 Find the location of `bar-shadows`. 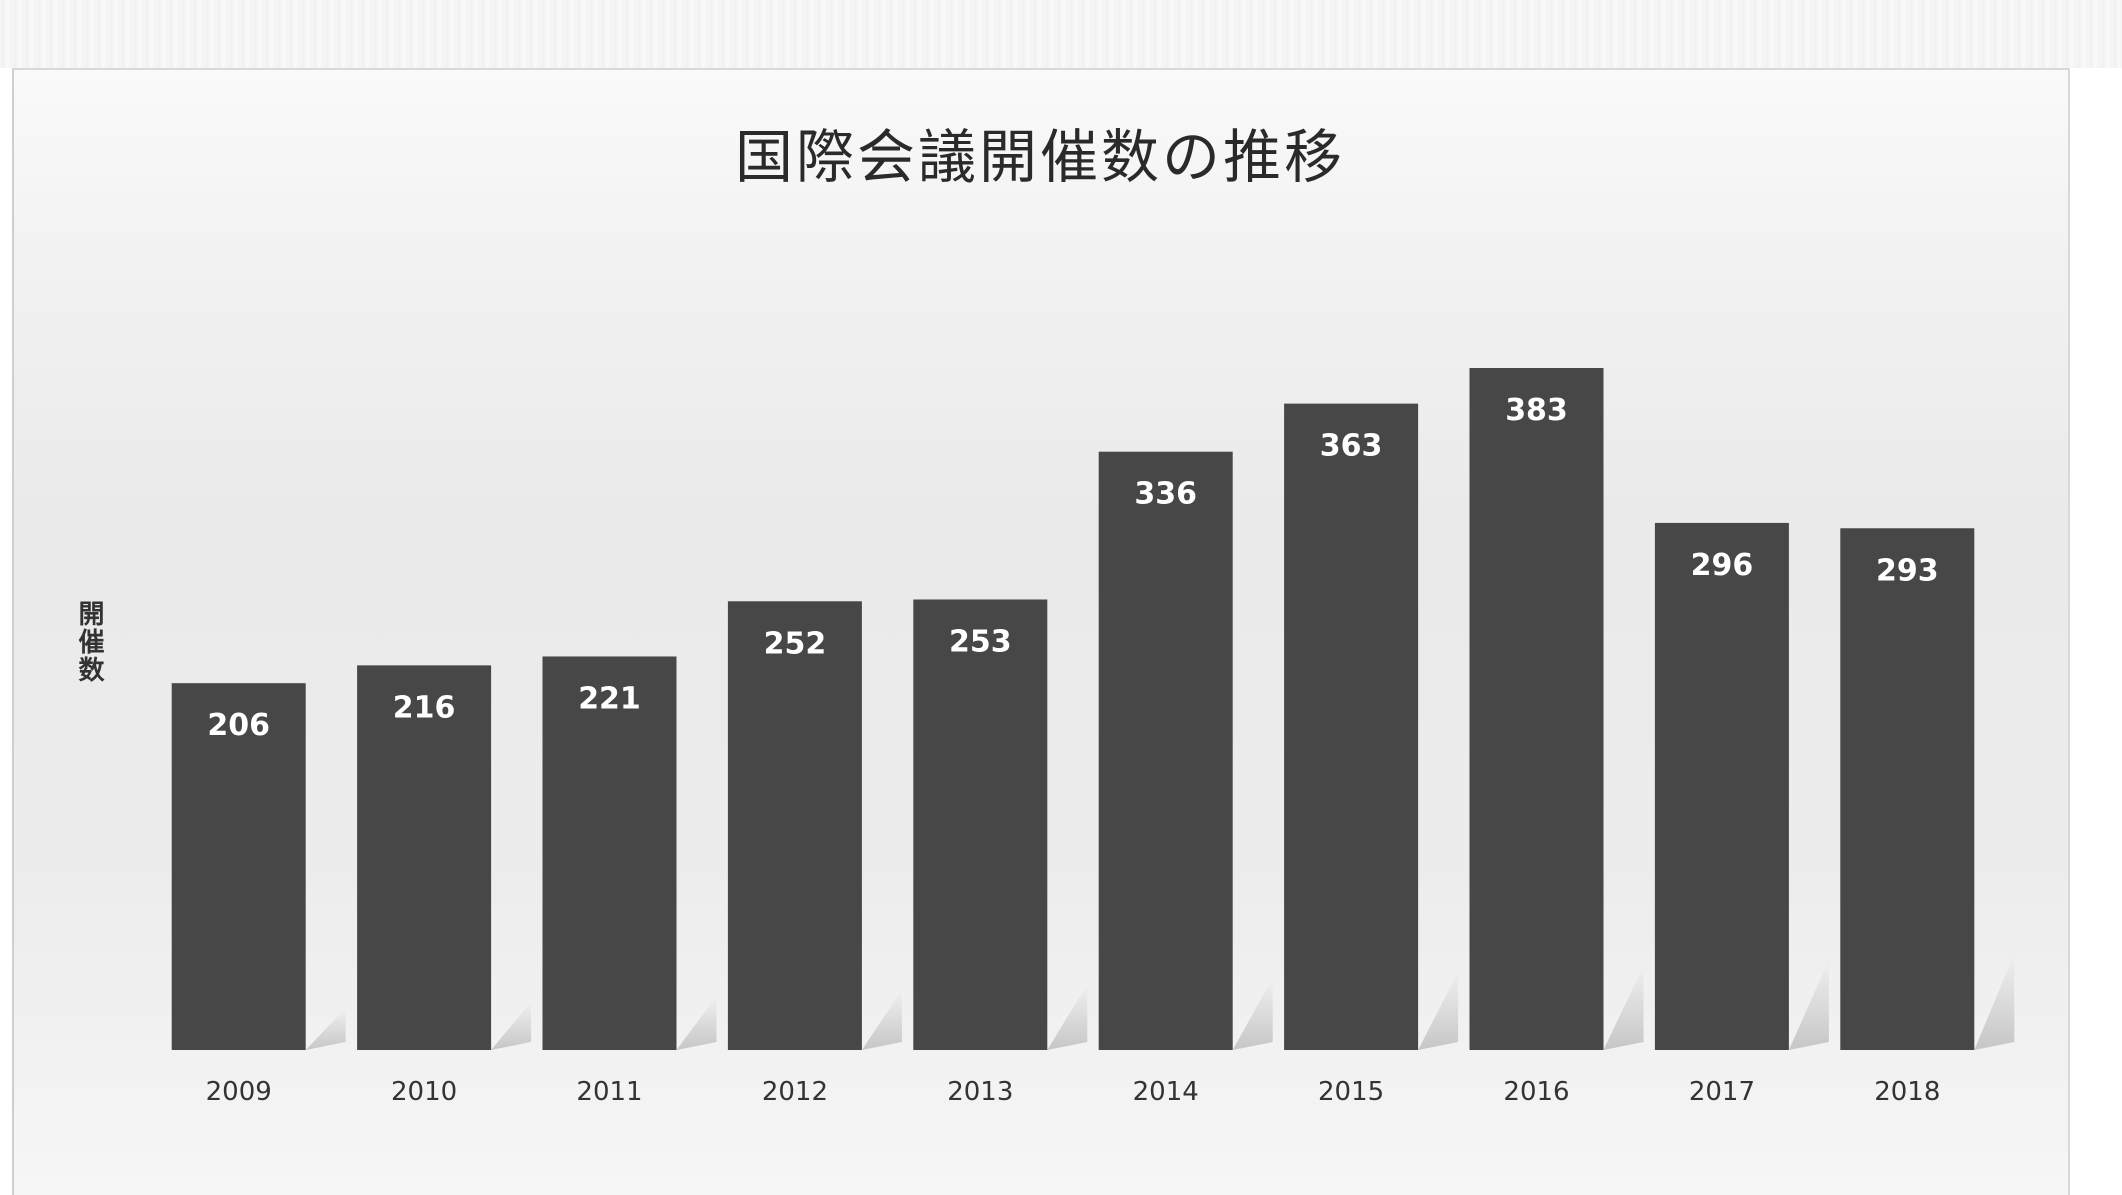

bar-shadows is located at coordinates (1160, 1002).